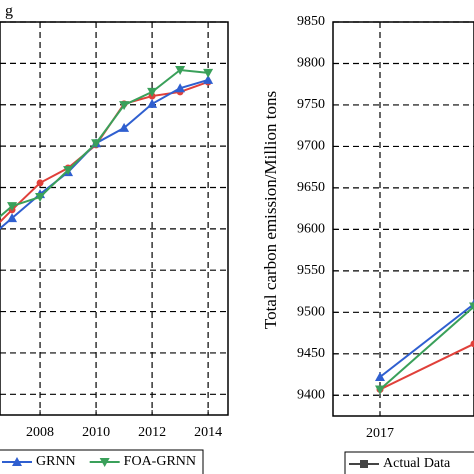 This screenshot has height=474, width=474. Describe the element at coordinates (40, 432) in the screenshot. I see `x-tick-label: 2008` at that location.